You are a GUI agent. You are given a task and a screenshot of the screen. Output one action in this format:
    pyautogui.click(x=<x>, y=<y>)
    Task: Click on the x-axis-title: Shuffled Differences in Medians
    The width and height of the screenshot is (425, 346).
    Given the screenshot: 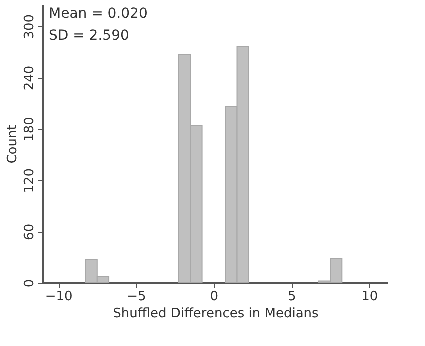 What is the action you would take?
    pyautogui.click(x=216, y=314)
    